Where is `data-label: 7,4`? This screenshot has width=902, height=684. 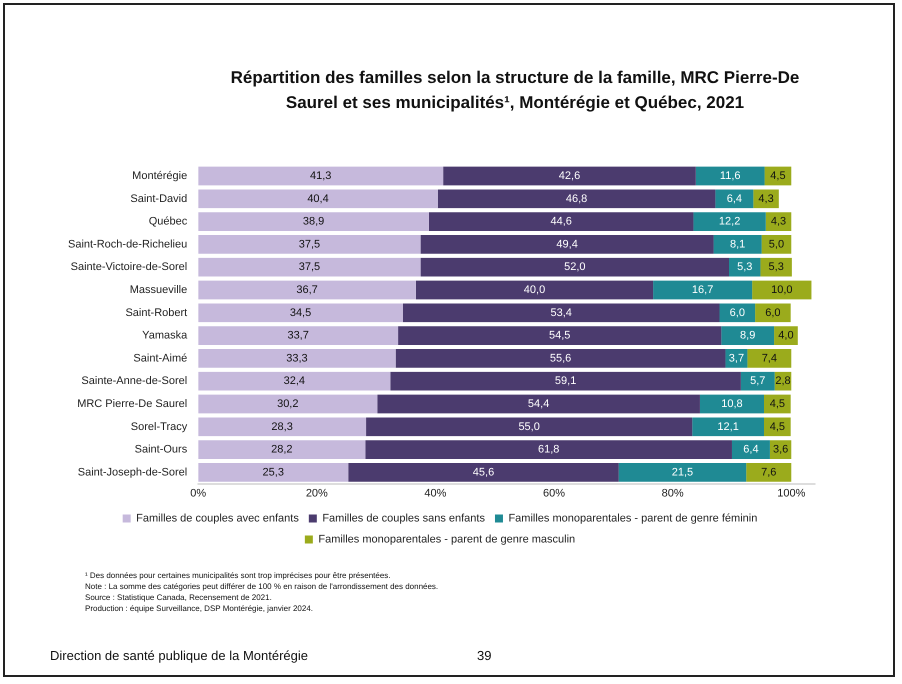
data-label: 7,4 is located at coordinates (769, 358).